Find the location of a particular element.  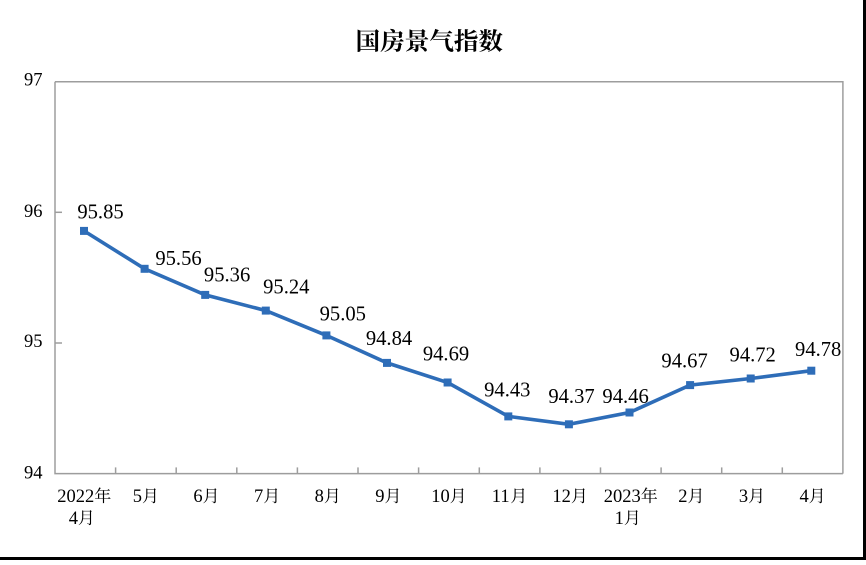

svg-text: 95 is located at coordinates (33, 342).